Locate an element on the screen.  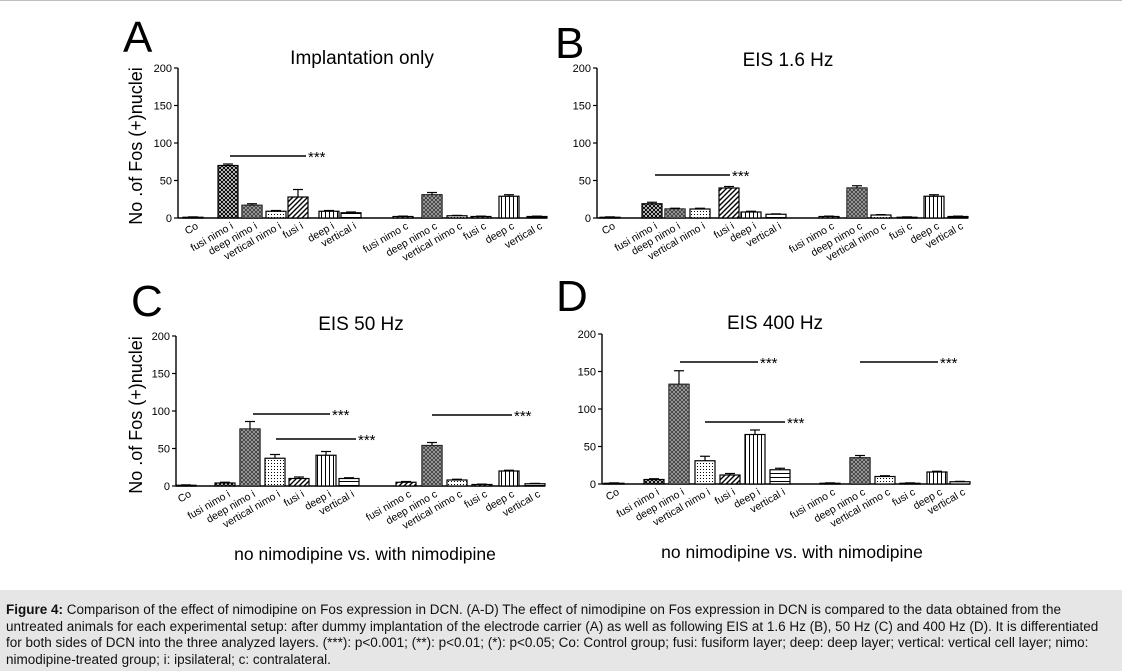
panel-title: EIS 50 Hz is located at coordinates (361, 324).